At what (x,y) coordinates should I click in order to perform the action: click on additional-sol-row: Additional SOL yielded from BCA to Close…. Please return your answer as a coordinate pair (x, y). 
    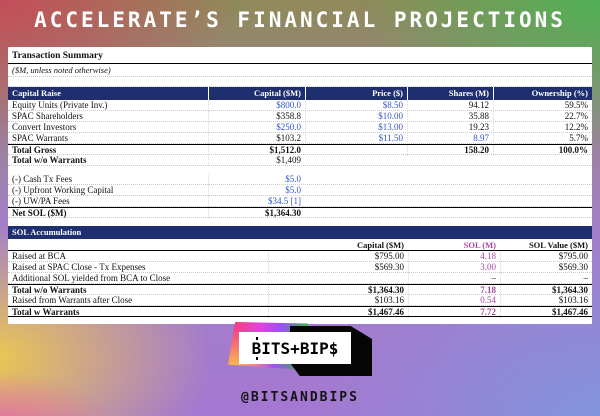
    Looking at the image, I should click on (300, 278).